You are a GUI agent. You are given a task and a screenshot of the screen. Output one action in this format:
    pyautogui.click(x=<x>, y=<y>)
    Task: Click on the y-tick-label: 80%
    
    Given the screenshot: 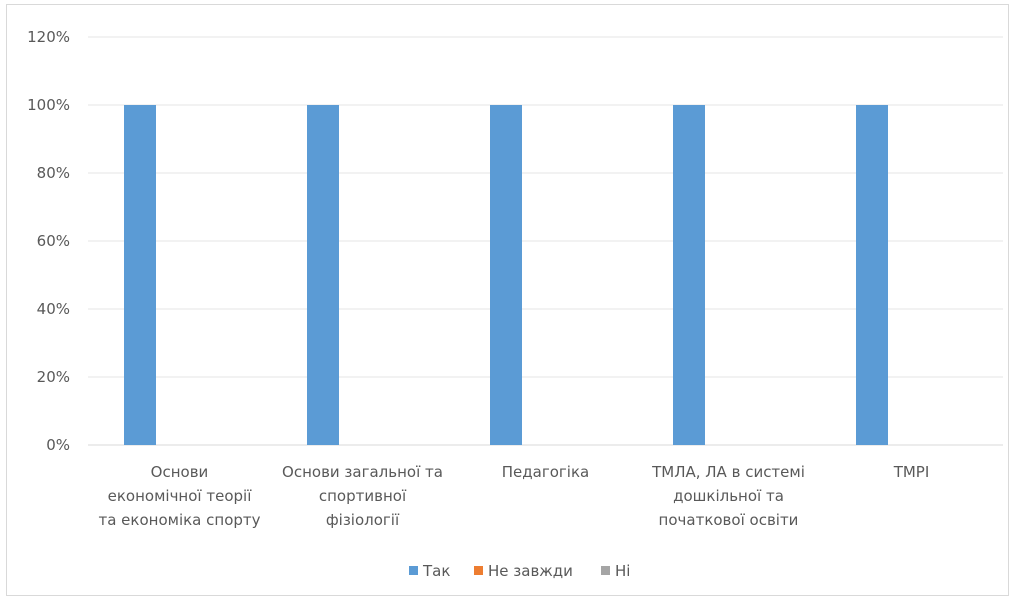 What is the action you would take?
    pyautogui.click(x=53, y=173)
    